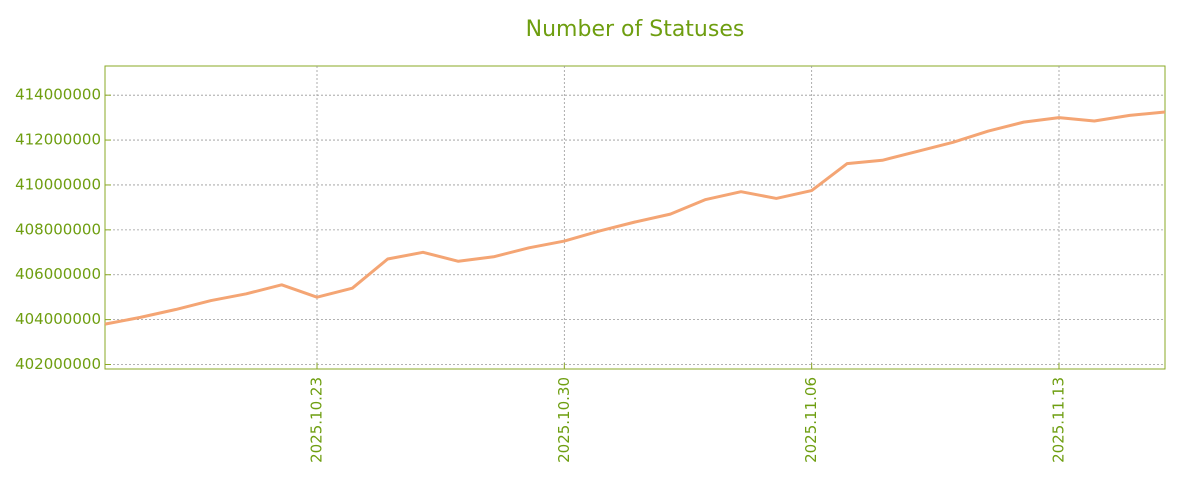 This screenshot has height=504, width=1200. What do you see at coordinates (58, 184) in the screenshot?
I see `y-tick-label: 410000000` at bounding box center [58, 184].